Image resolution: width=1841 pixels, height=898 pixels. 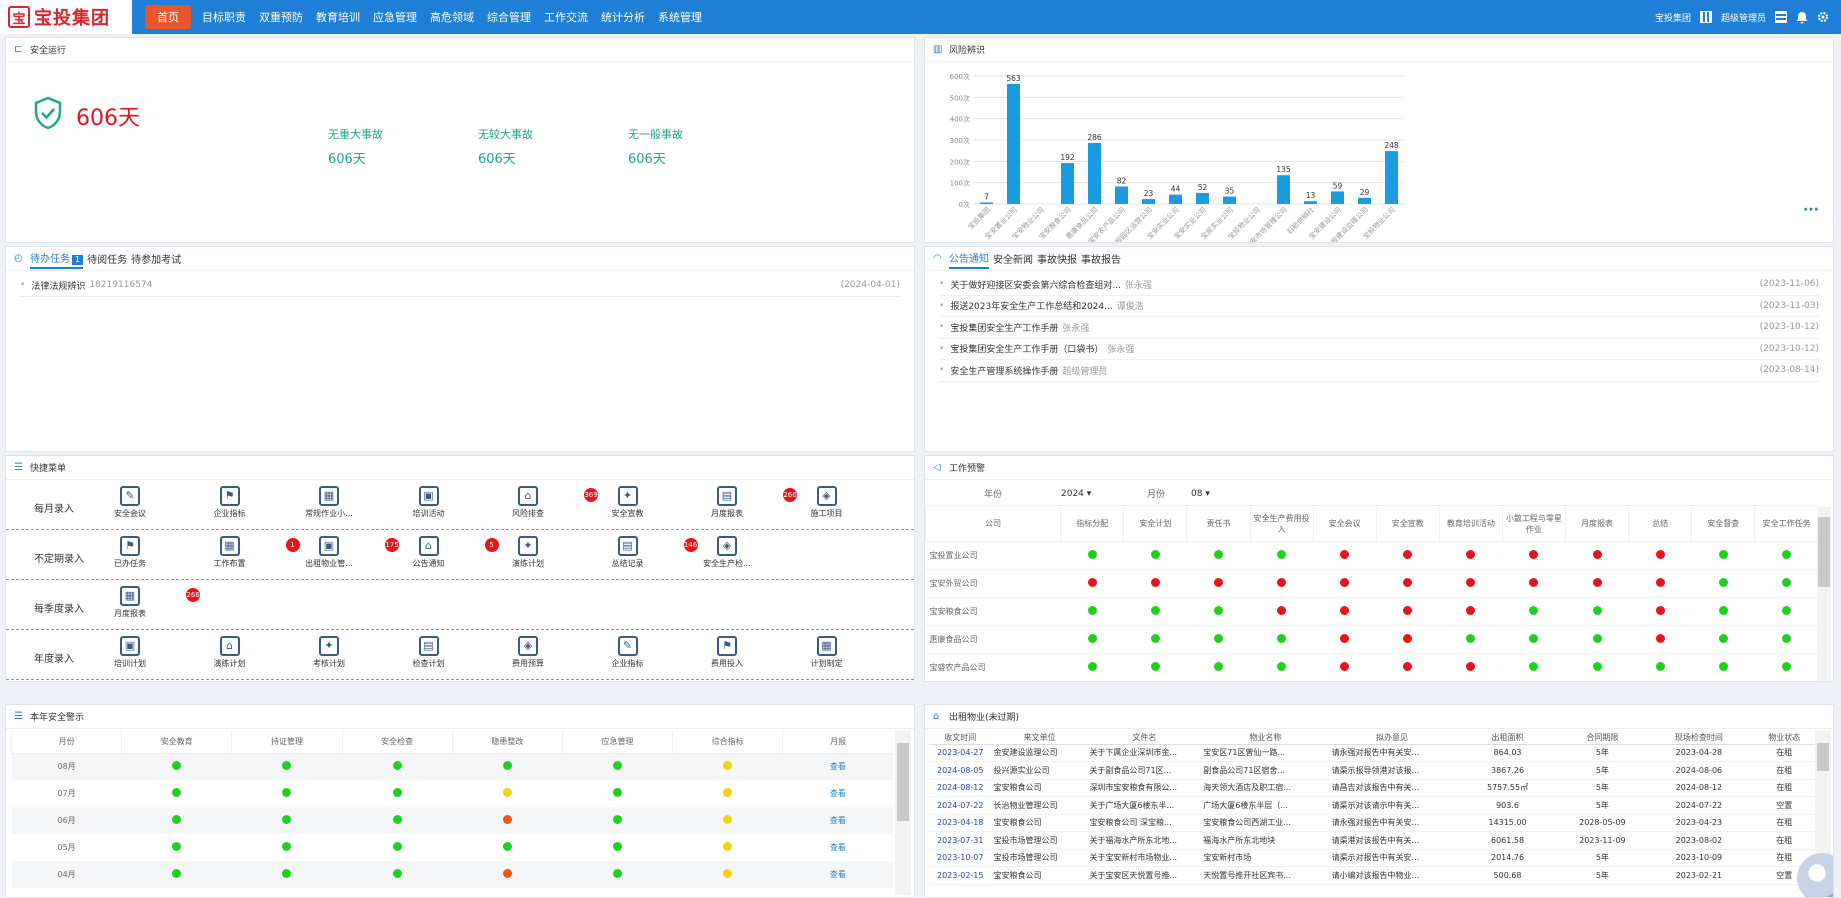 What do you see at coordinates (509, 17) in the screenshot?
I see `menu-item-6: 综合管理` at bounding box center [509, 17].